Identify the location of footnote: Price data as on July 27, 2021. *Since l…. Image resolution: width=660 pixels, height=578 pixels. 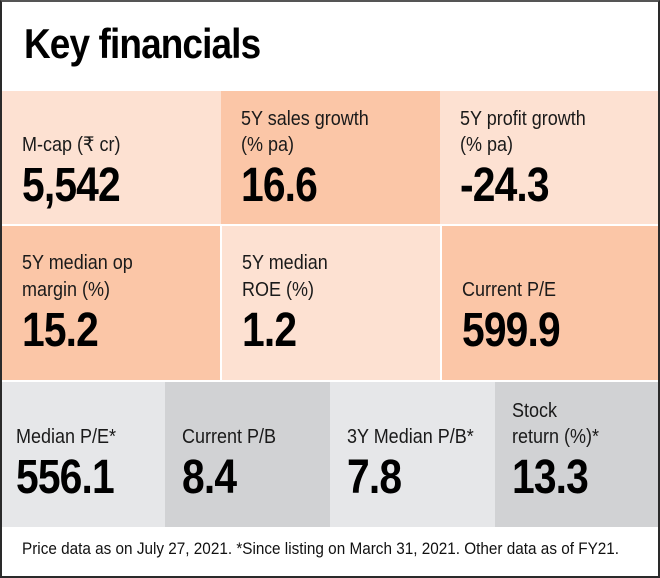
(321, 548).